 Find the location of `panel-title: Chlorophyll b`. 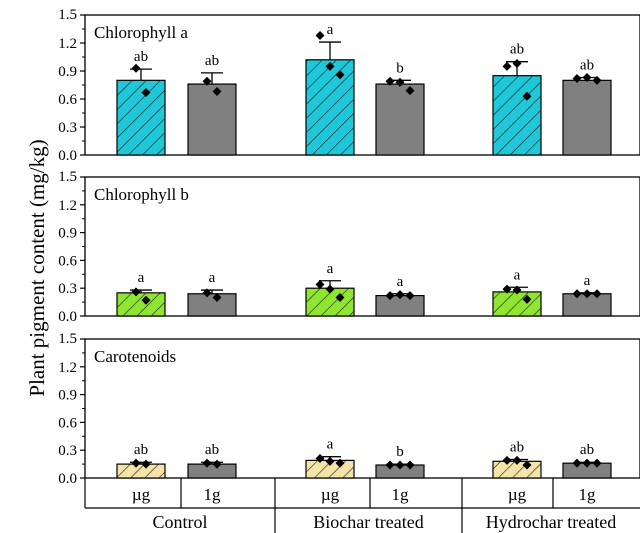

panel-title: Chlorophyll b is located at coordinates (141, 194).